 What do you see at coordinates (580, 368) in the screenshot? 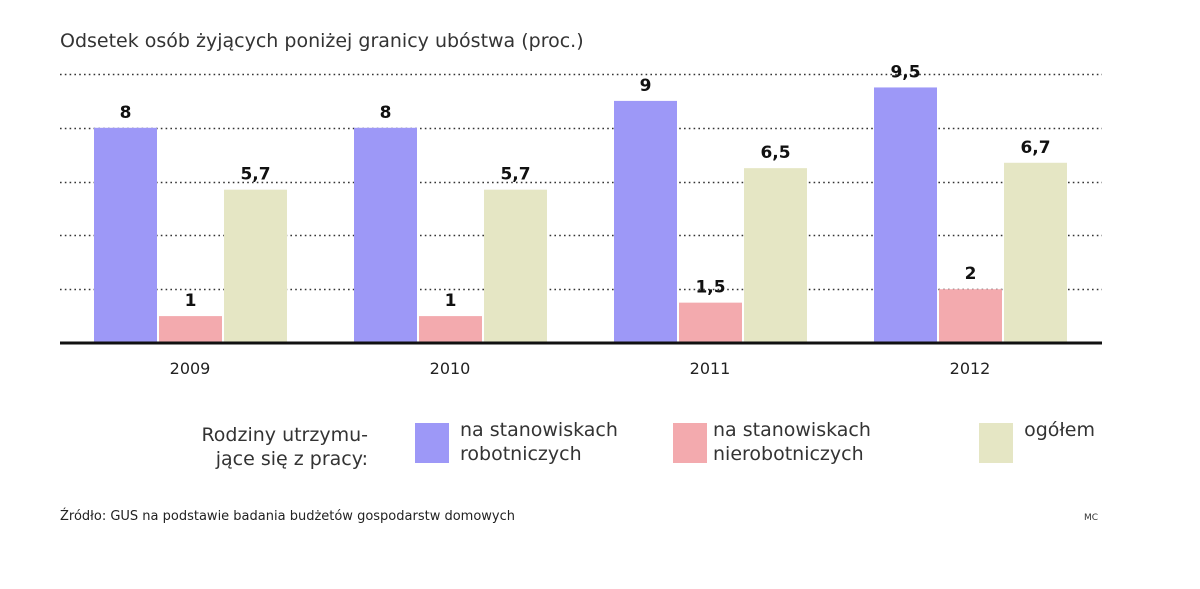
I see `x-axis-tick-labels: 2009 2010 2011 2012` at bounding box center [580, 368].